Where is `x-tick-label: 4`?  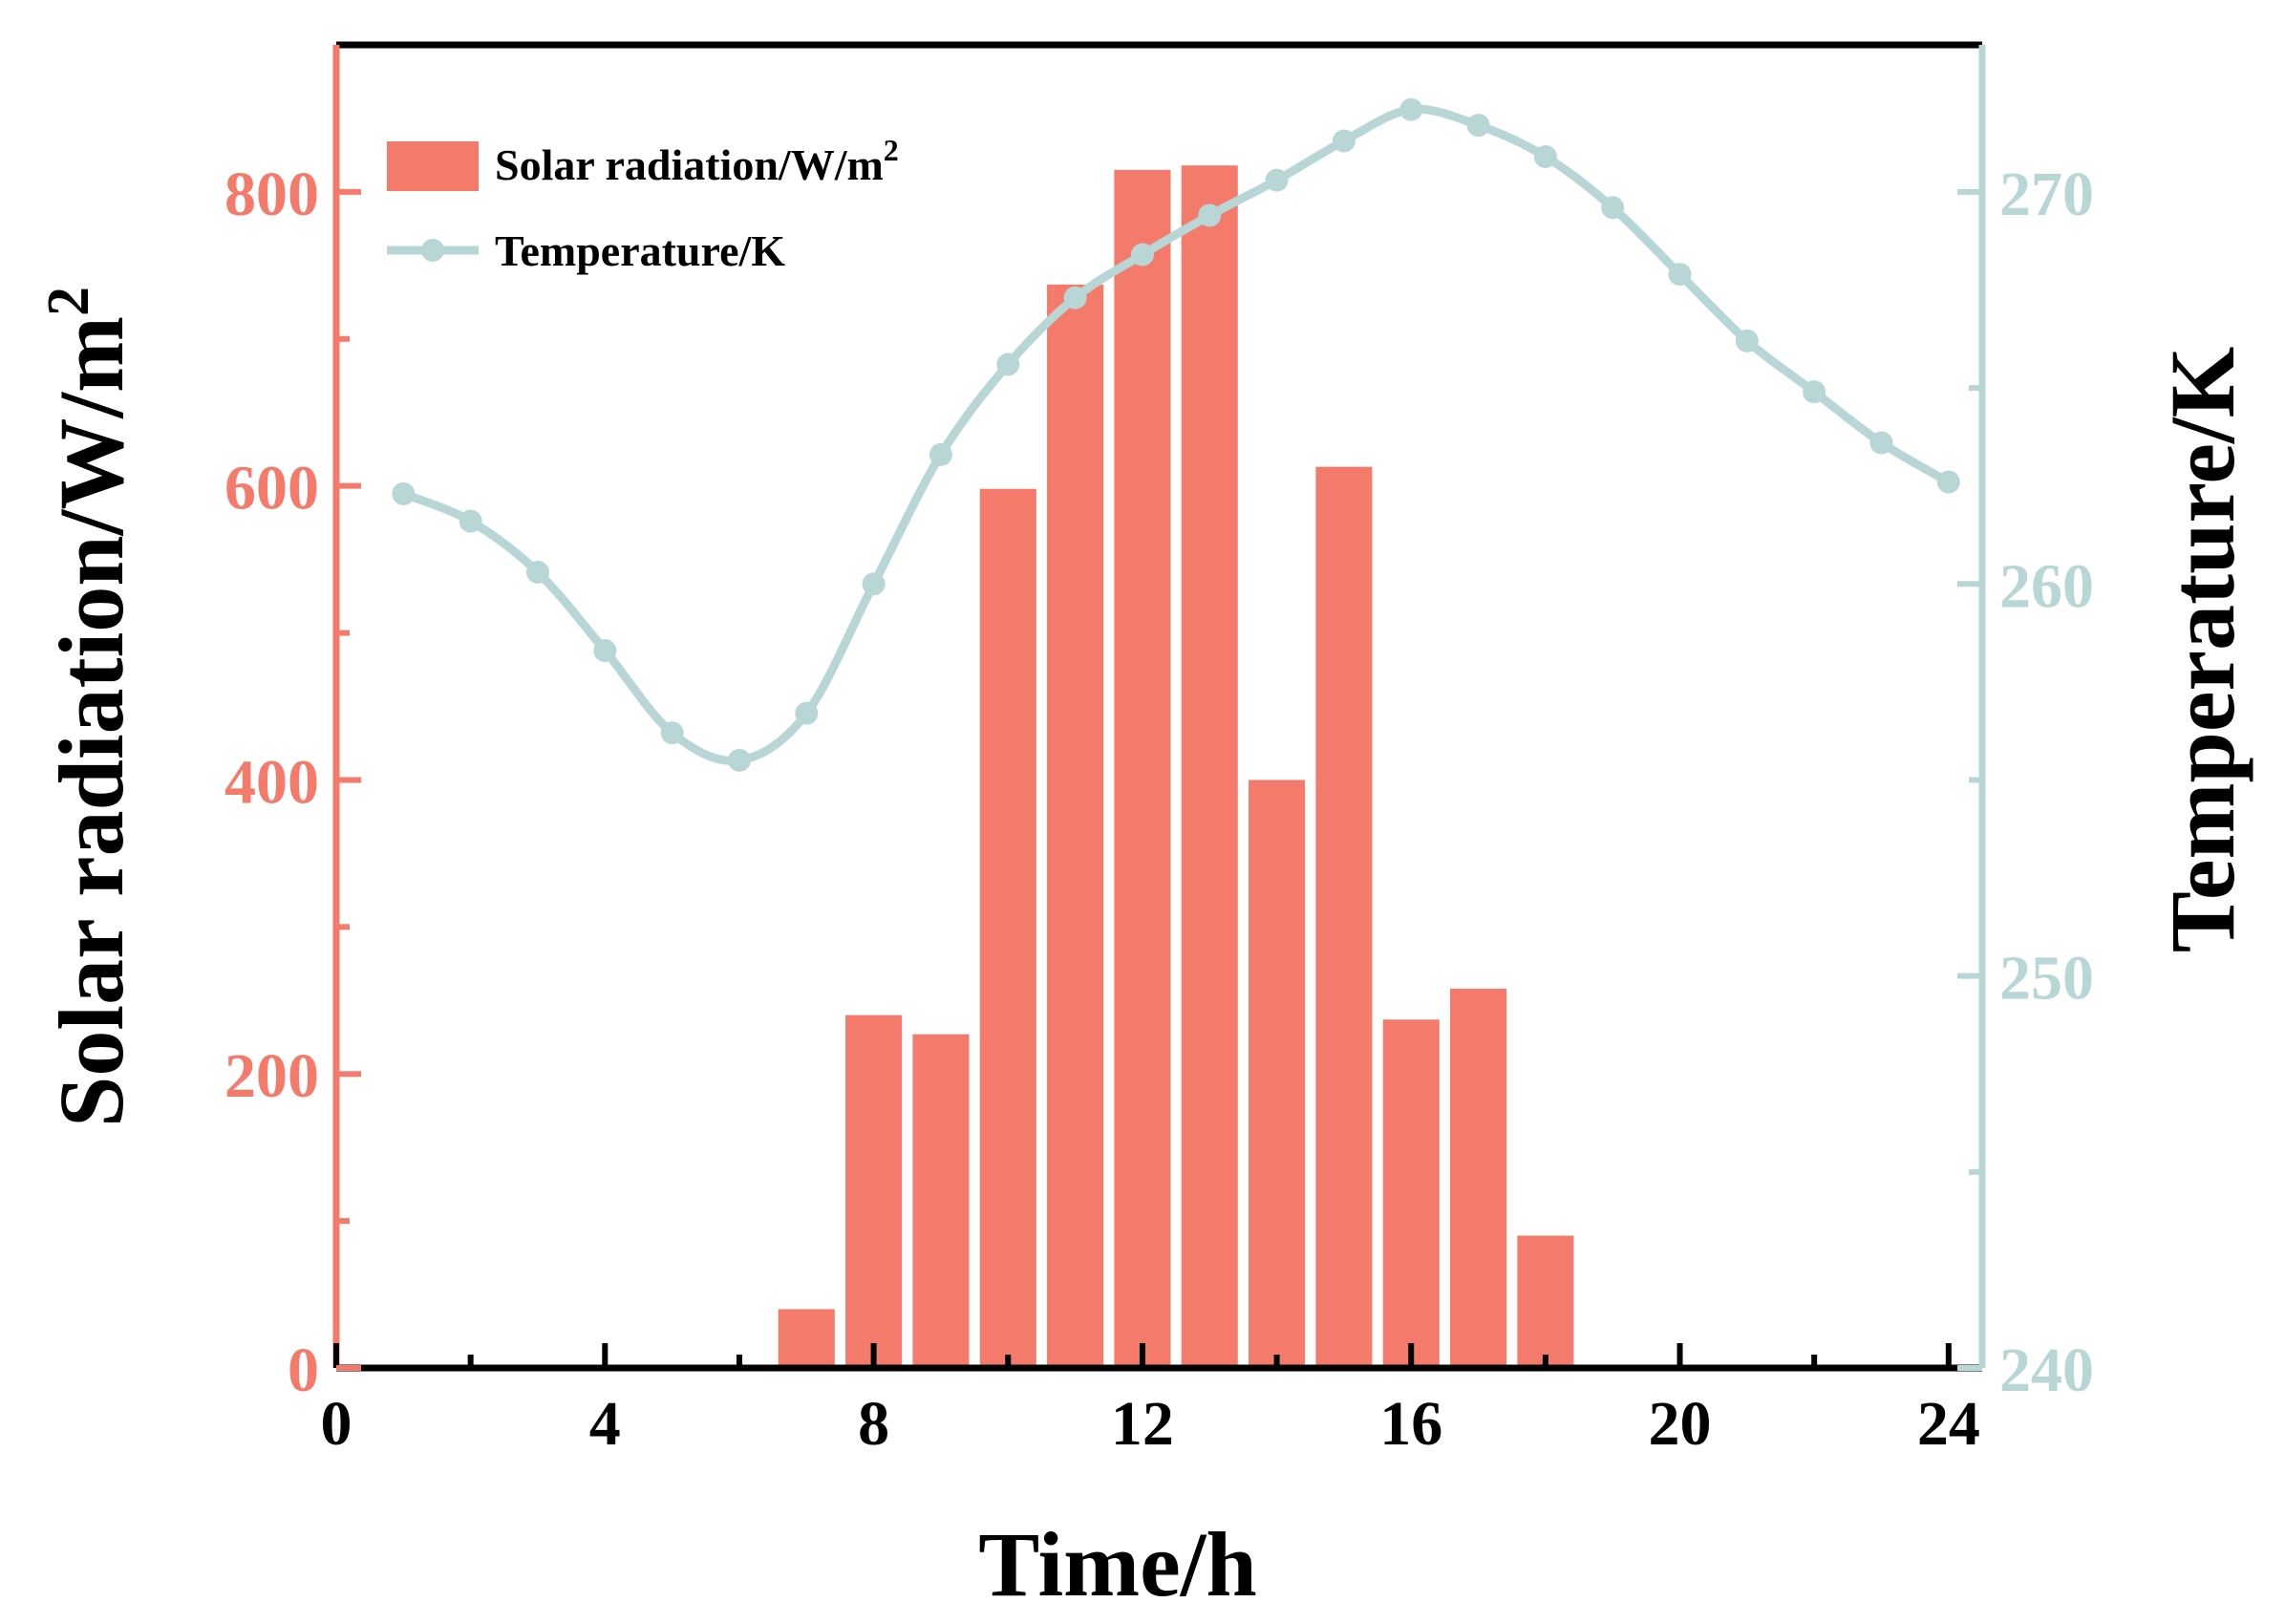 x-tick-label: 4 is located at coordinates (605, 1424).